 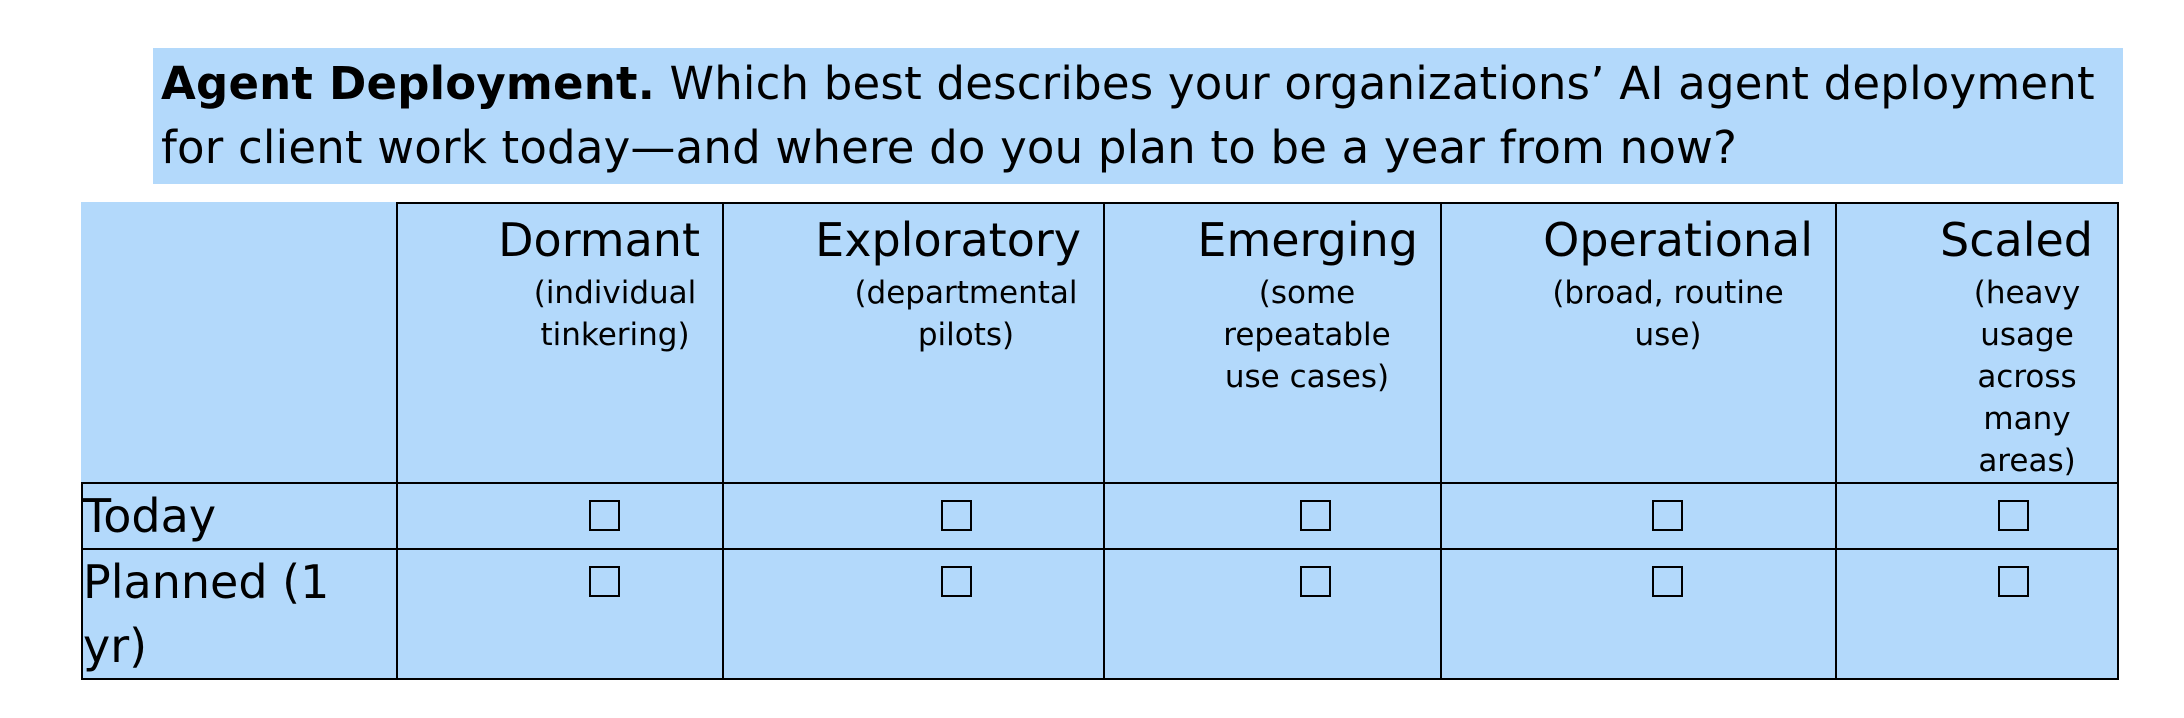 I want to click on row-label: Planned (1 yr), so click(x=239, y=614).